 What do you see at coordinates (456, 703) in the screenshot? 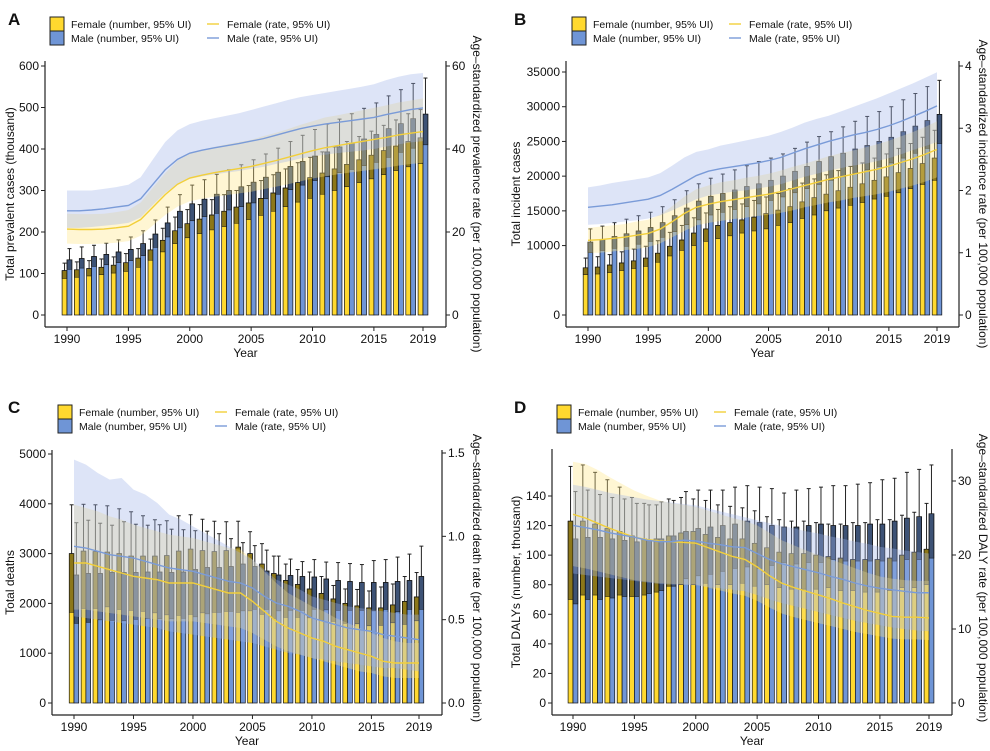
I see `y-right-tick-label: 0.0` at bounding box center [456, 703].